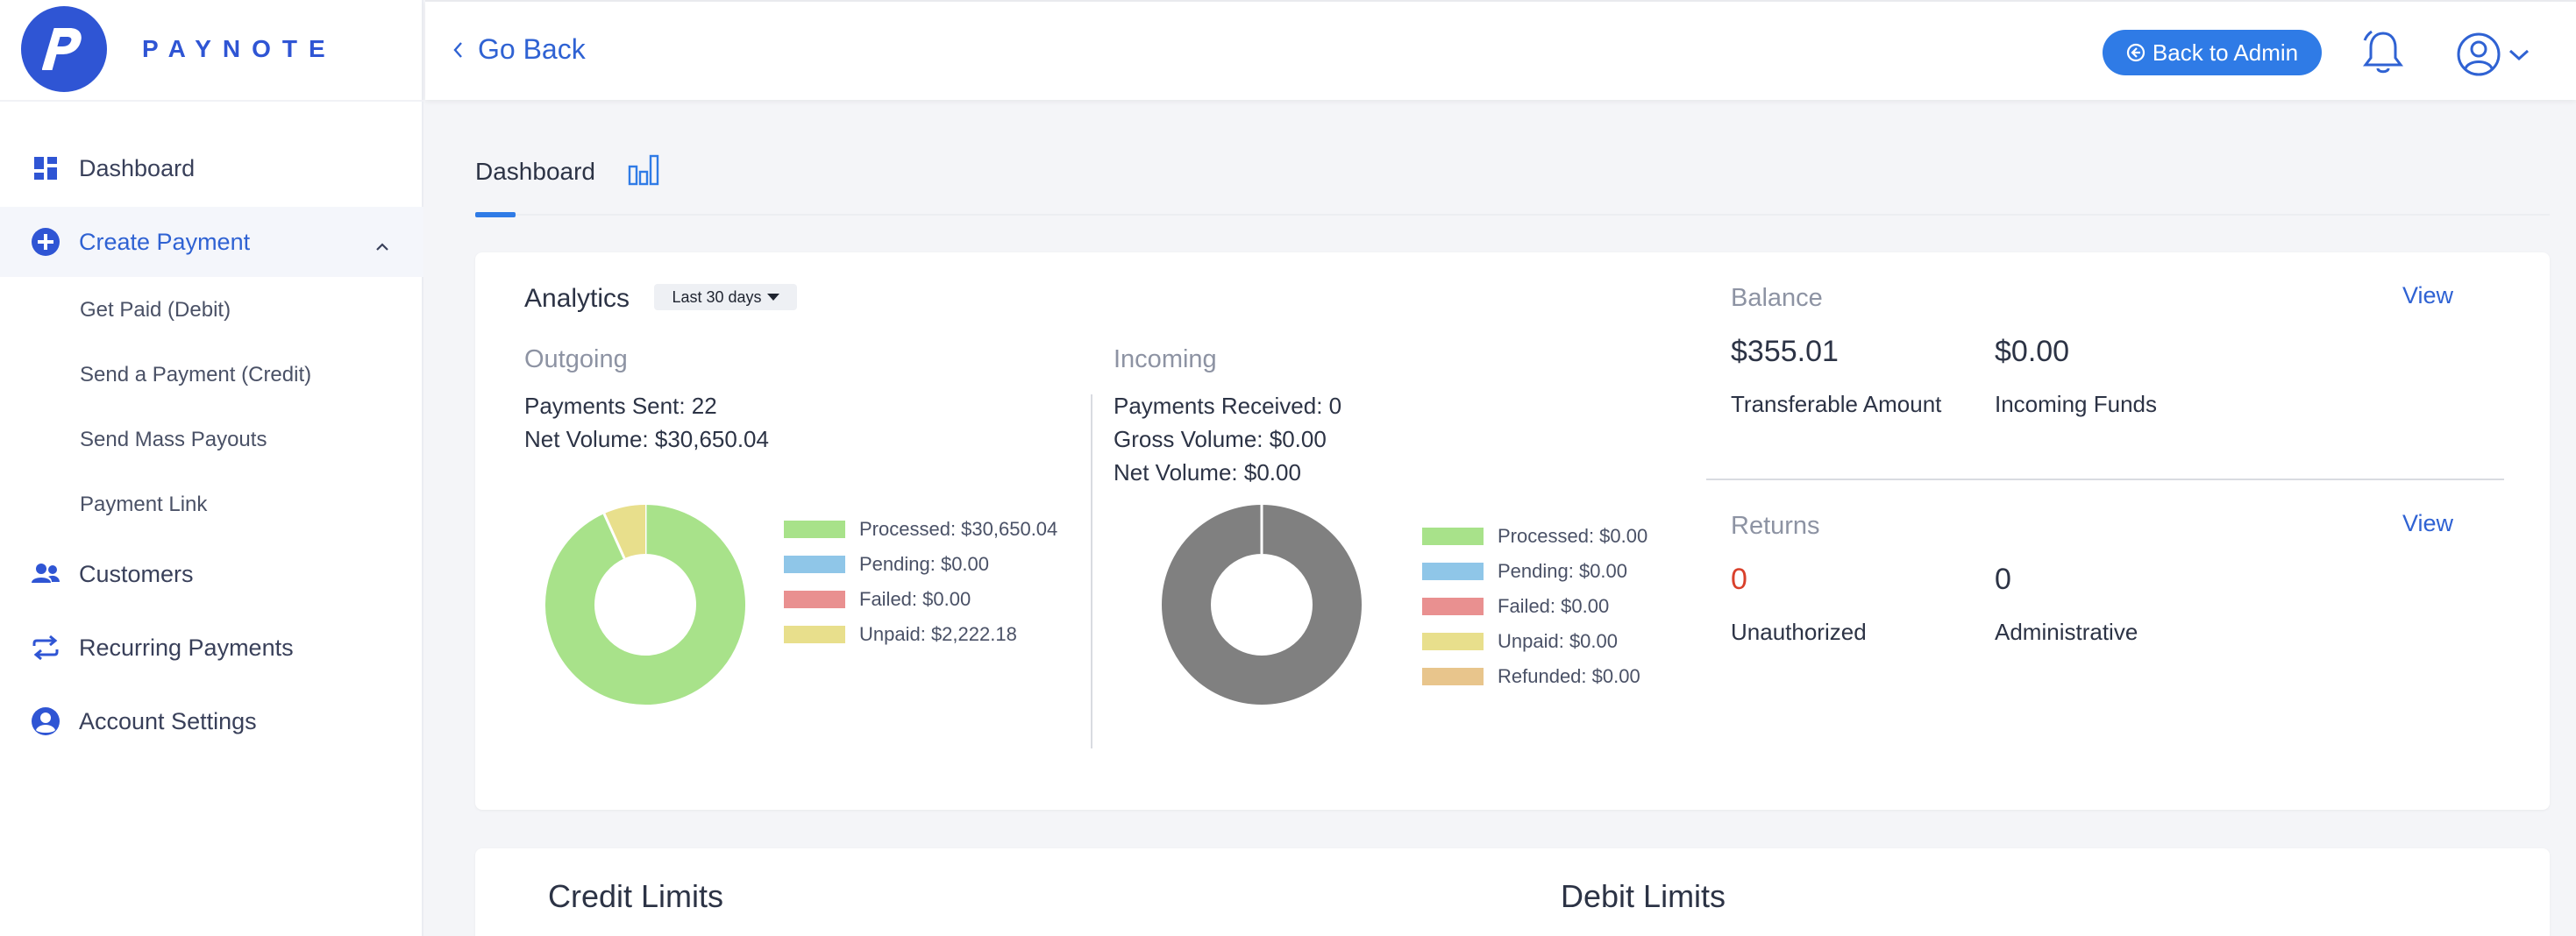  I want to click on chevron-down-icon, so click(2519, 55).